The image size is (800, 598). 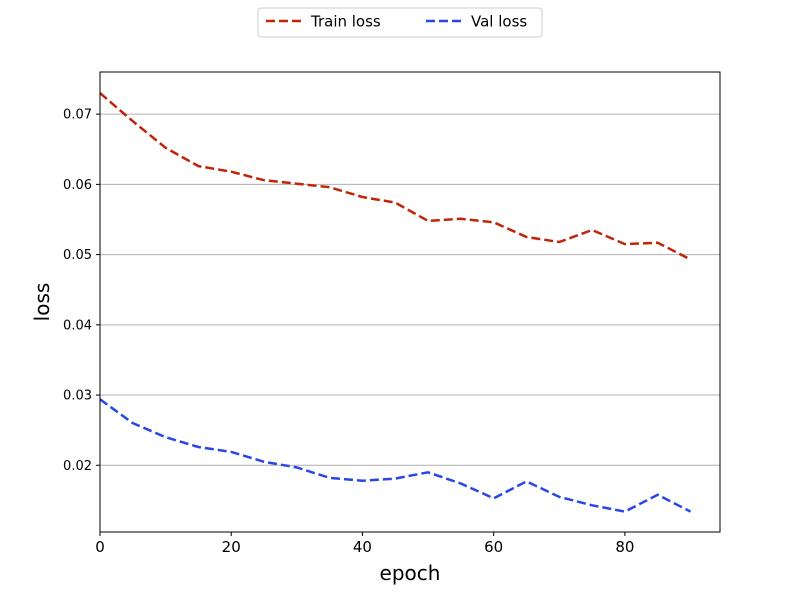 I want to click on x-axis-label: epoch, so click(x=410, y=573).